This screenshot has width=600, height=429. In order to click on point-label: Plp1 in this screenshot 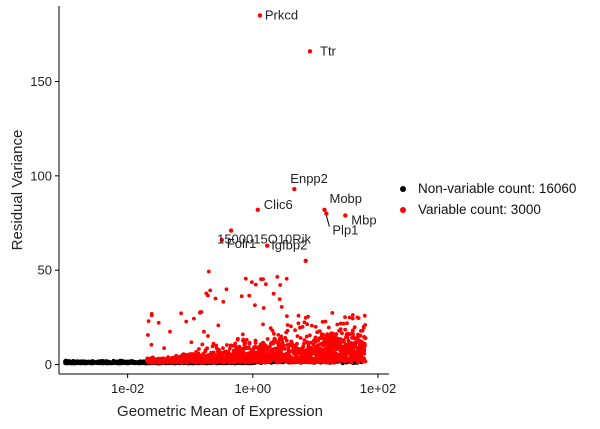, I will do `click(345, 230)`.